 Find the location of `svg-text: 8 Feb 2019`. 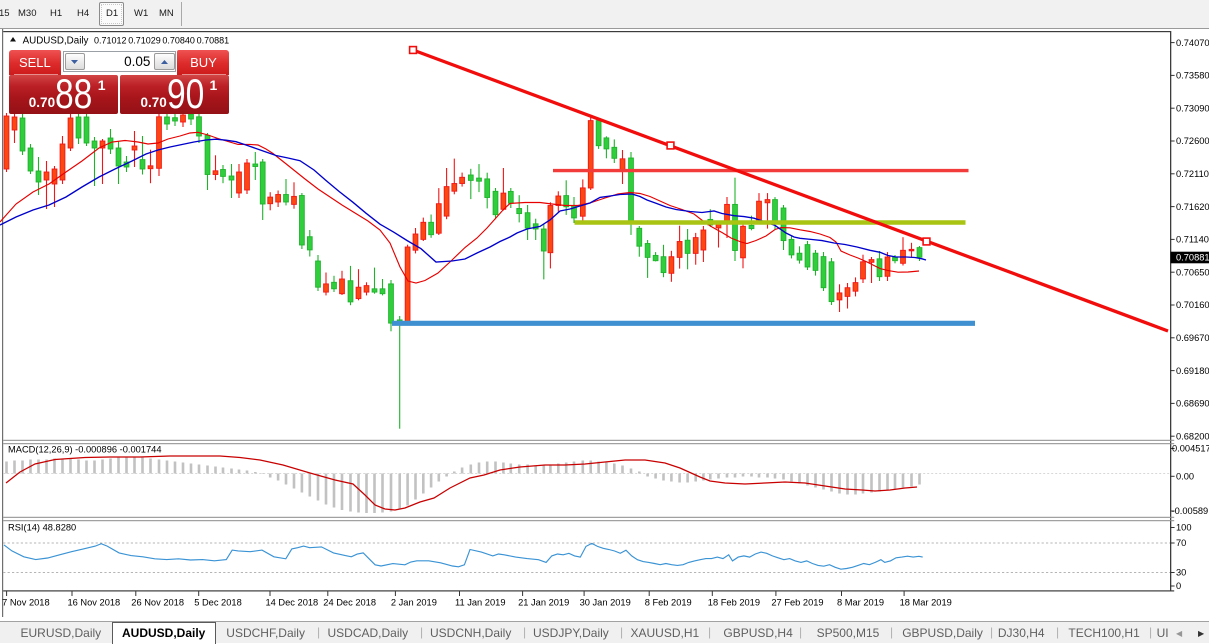

svg-text: 8 Feb 2019 is located at coordinates (668, 603).